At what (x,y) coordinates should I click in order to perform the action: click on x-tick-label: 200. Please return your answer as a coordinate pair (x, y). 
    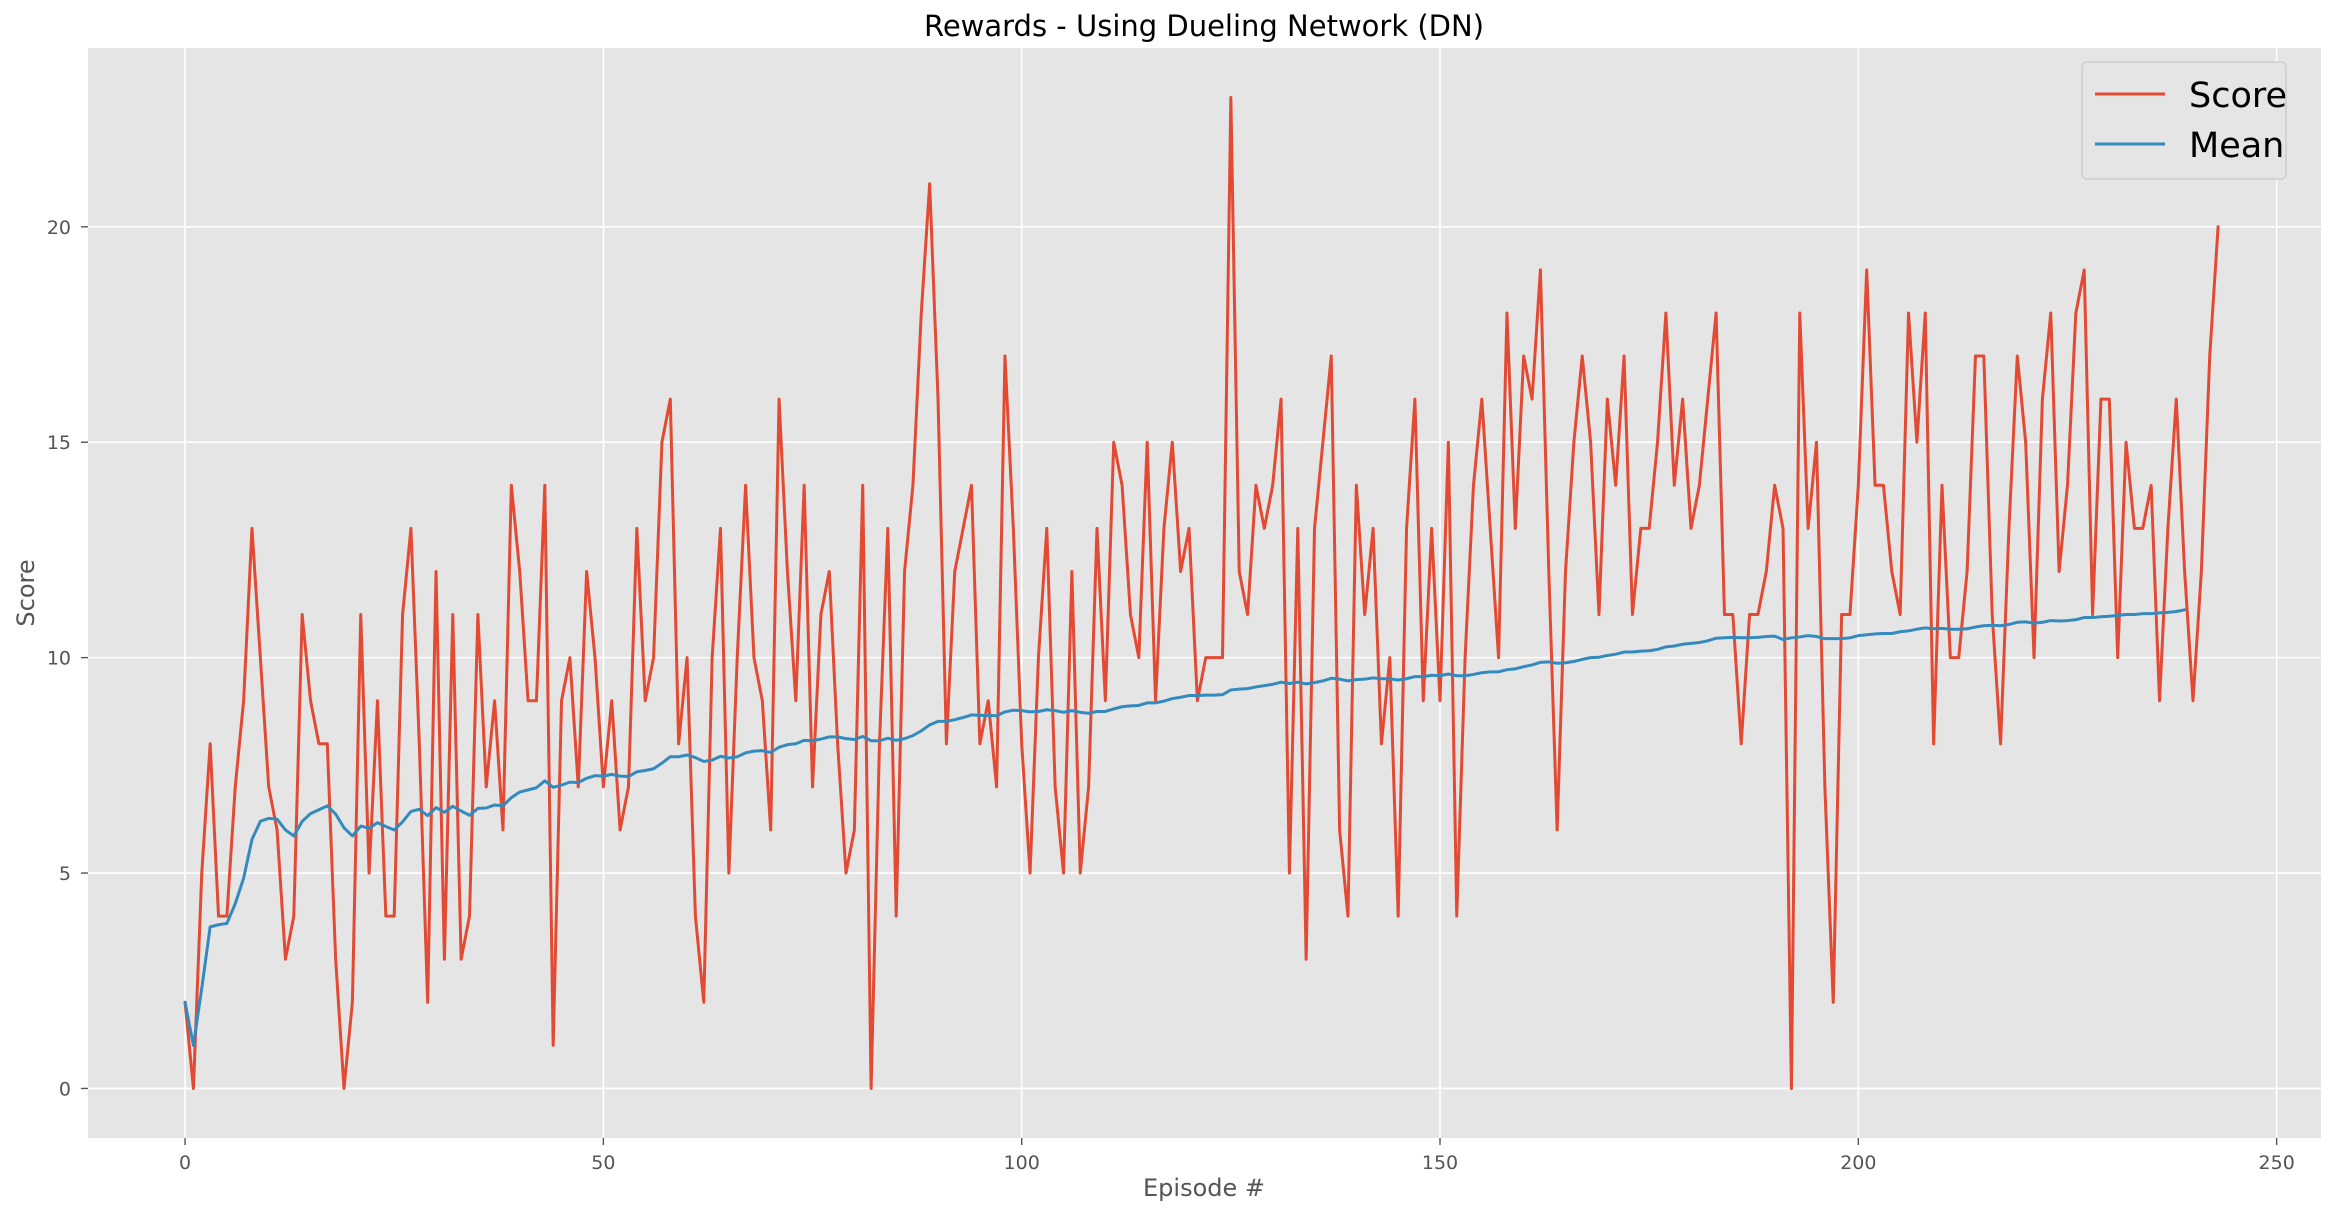
    Looking at the image, I should click on (1858, 1163).